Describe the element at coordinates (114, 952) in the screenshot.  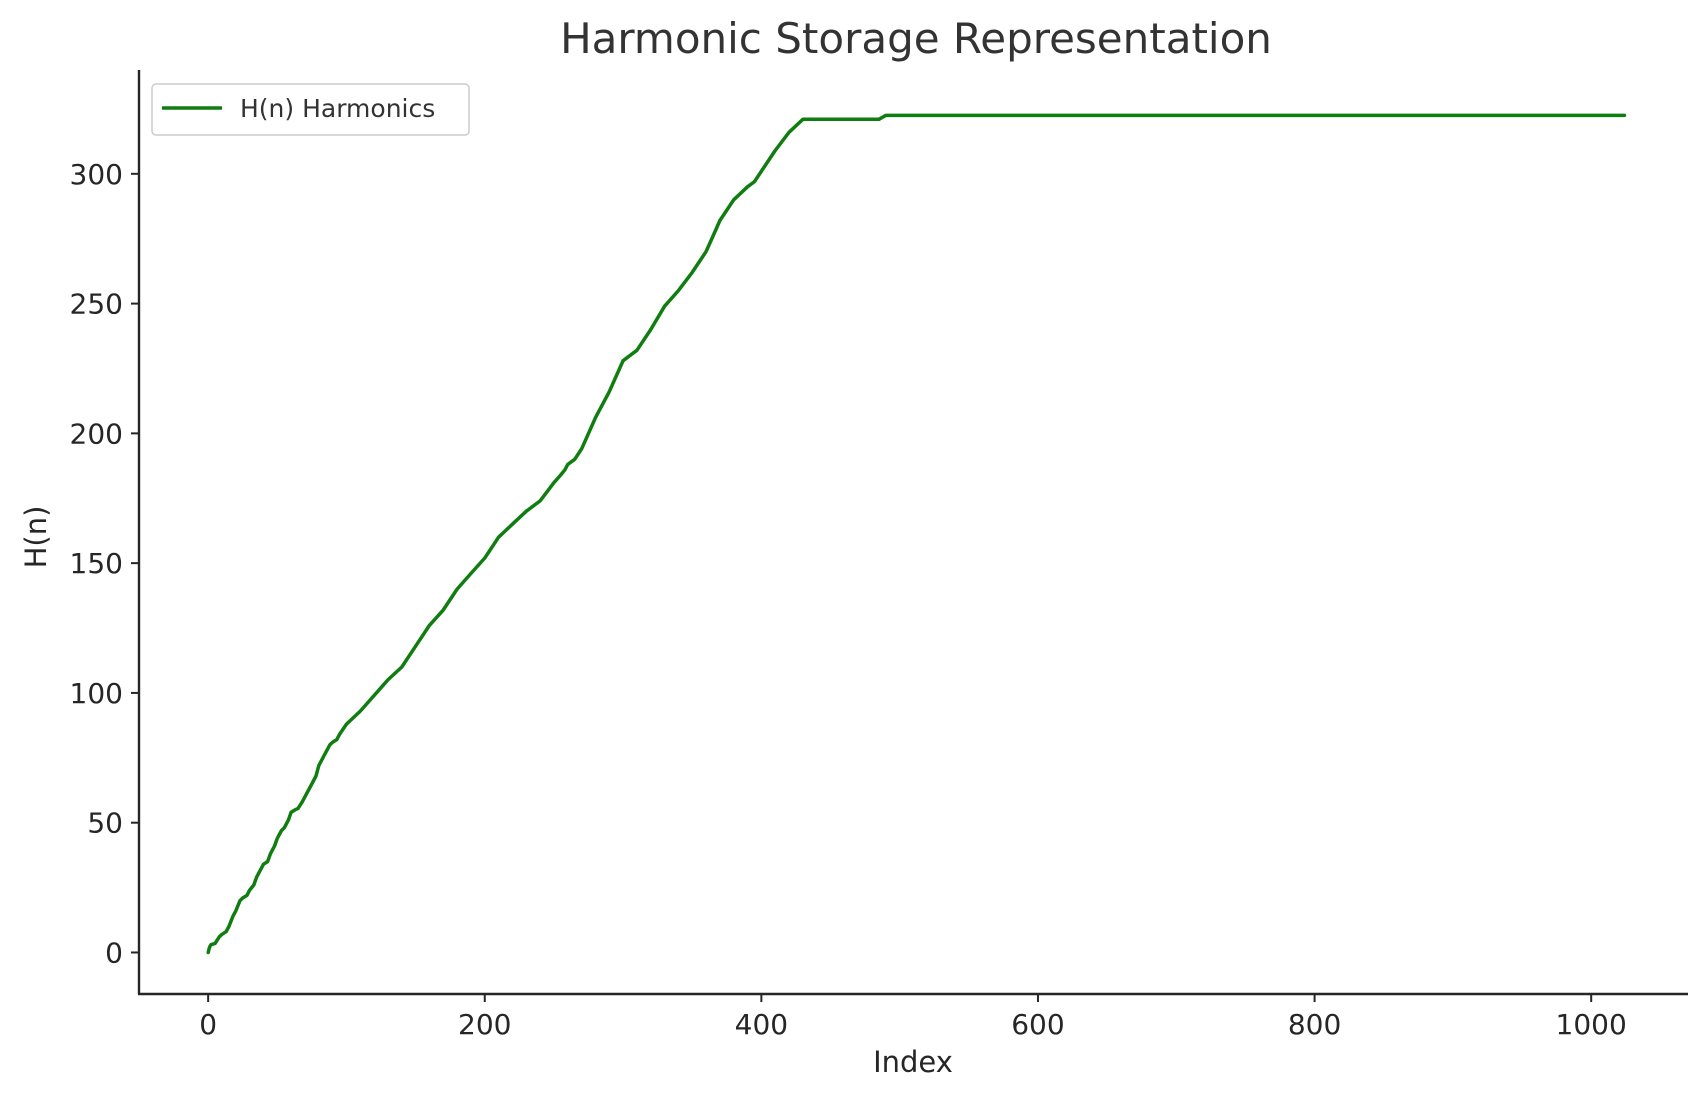
I see `y-tick-label: 0` at that location.